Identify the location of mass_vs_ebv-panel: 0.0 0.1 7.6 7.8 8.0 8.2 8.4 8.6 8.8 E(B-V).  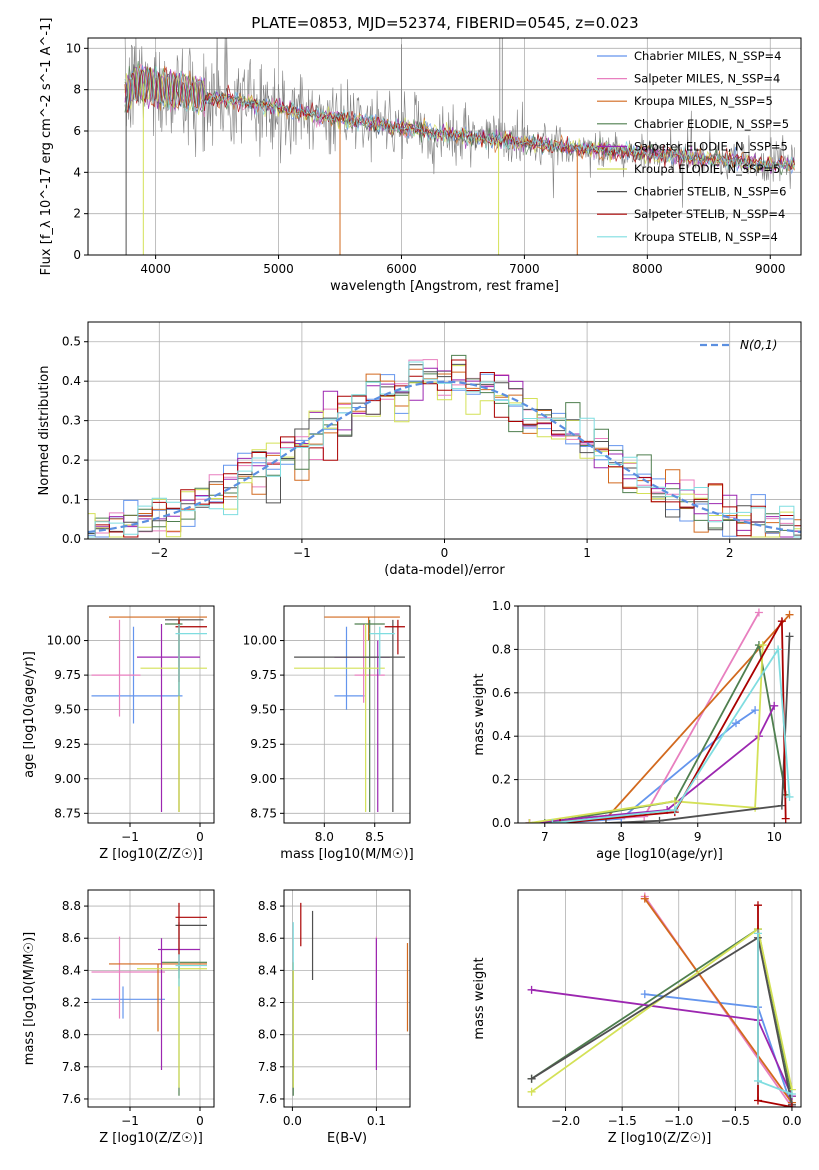
(334, 1017).